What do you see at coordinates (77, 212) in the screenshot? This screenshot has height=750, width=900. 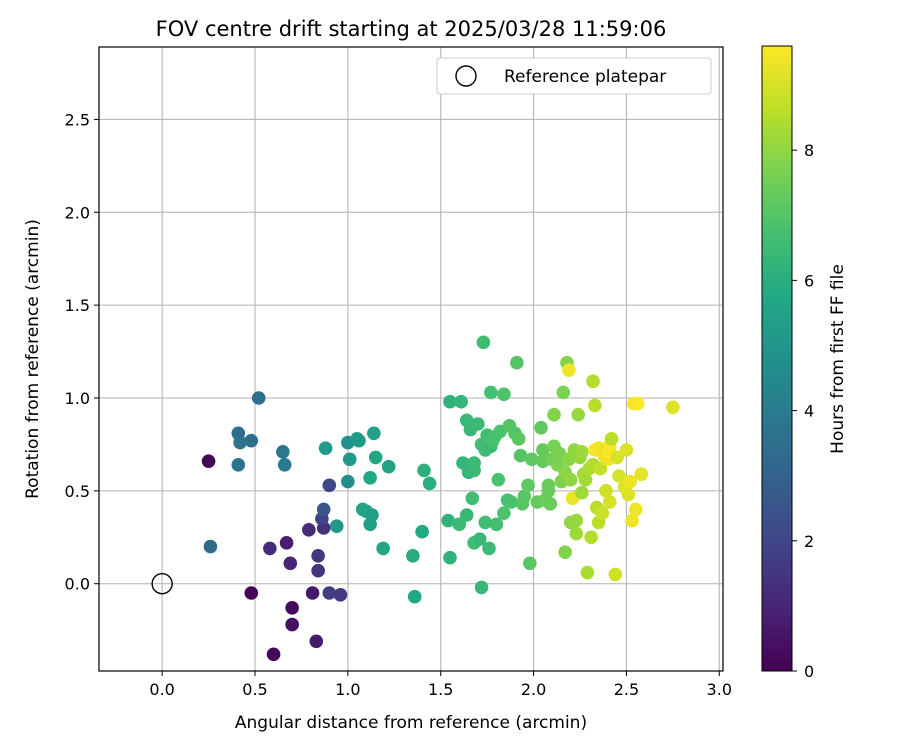 I see `y-tick-label: 2.0` at bounding box center [77, 212].